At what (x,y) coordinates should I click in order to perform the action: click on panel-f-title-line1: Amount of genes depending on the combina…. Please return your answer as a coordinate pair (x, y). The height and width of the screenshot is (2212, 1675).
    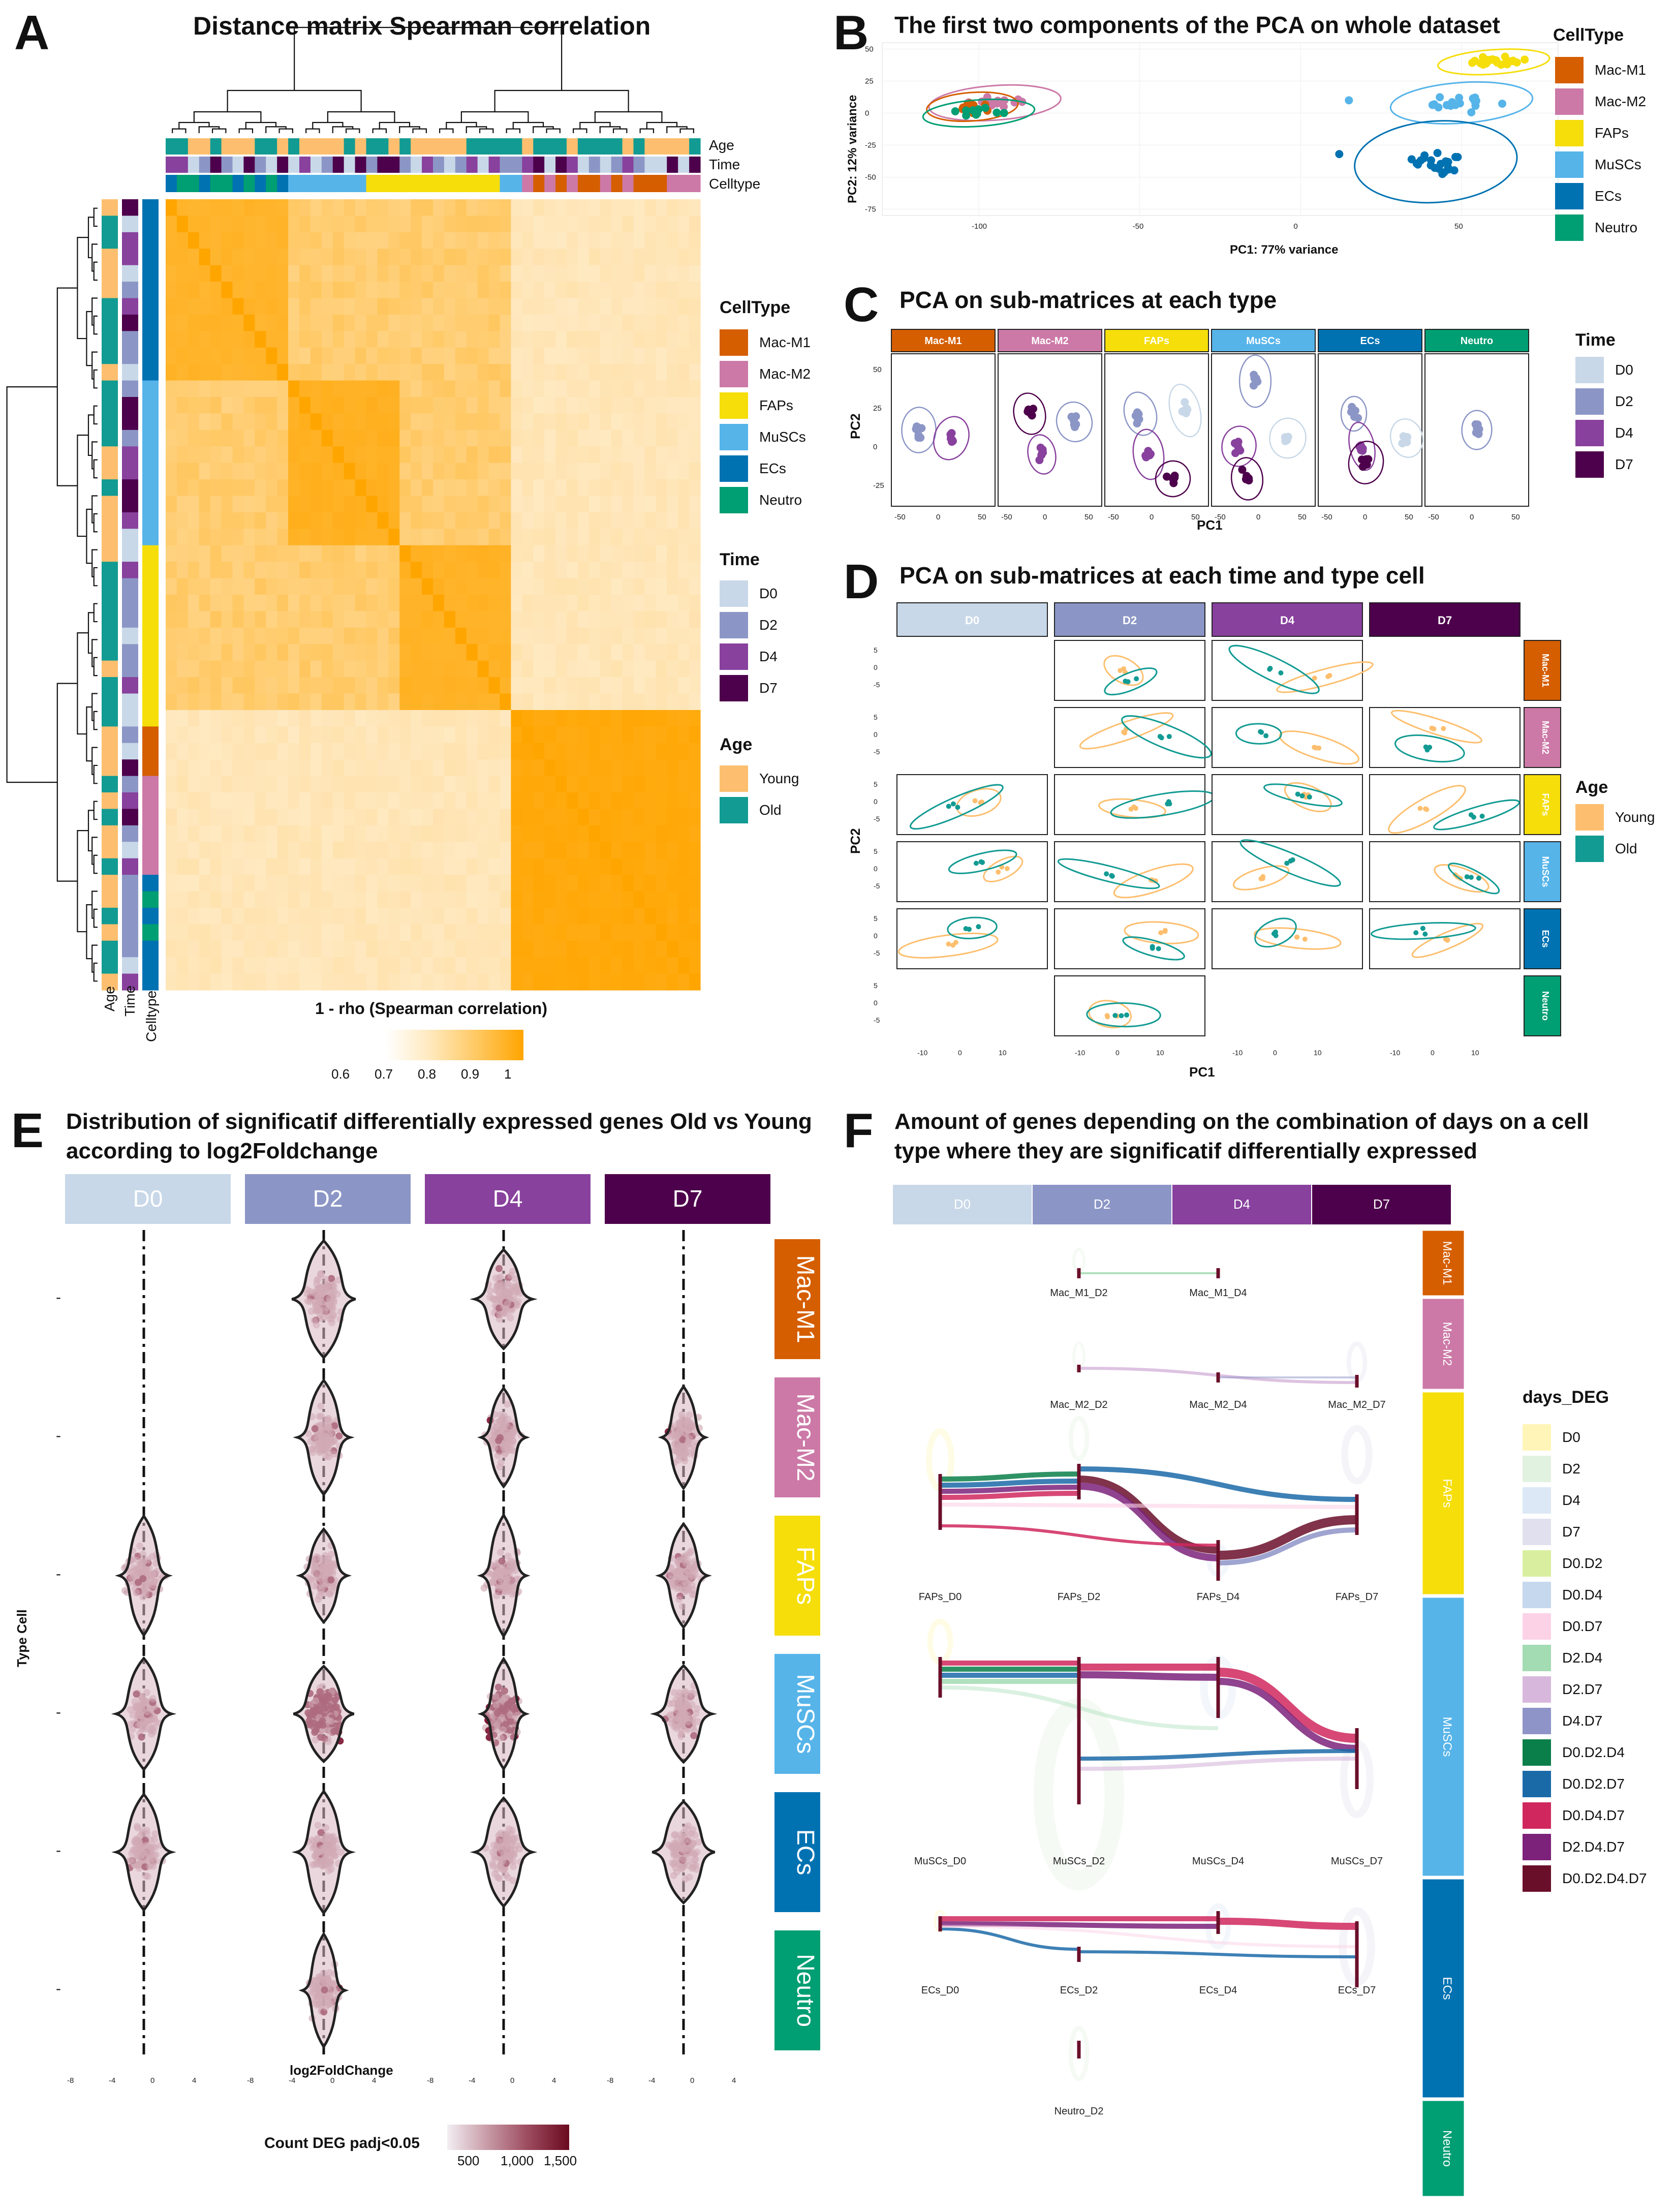
    Looking at the image, I should click on (1241, 1121).